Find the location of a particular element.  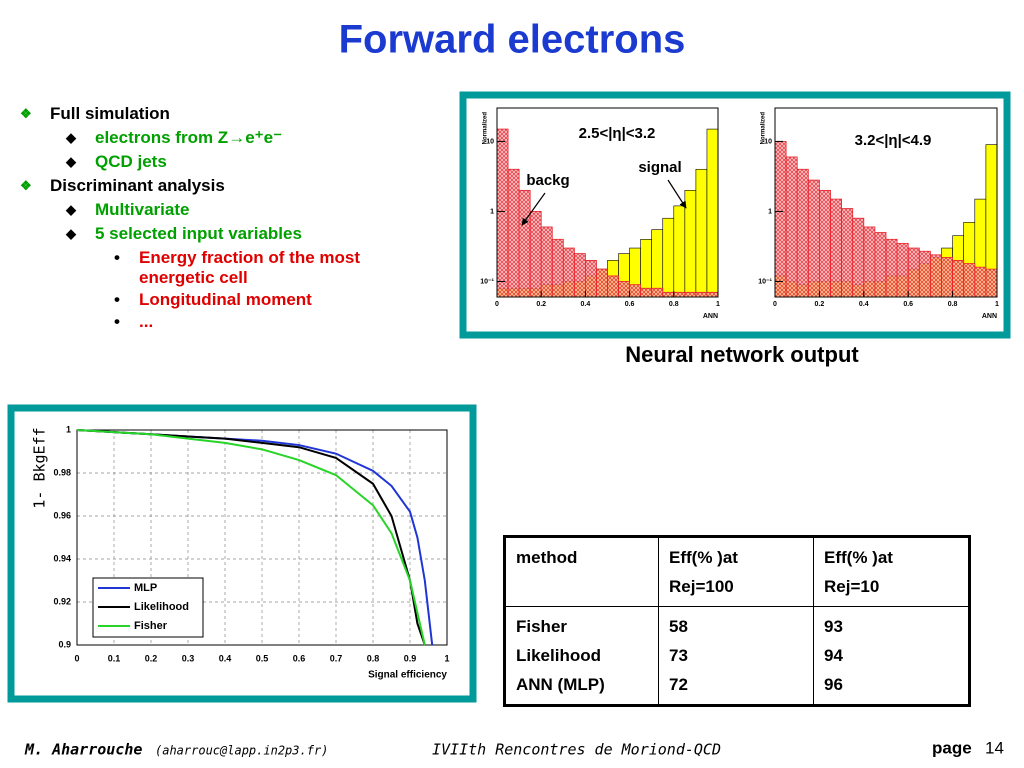

table-body-row: Fisher Likelihood ANN (MLP) 58 73 72 93 94 96 is located at coordinates (737, 656).